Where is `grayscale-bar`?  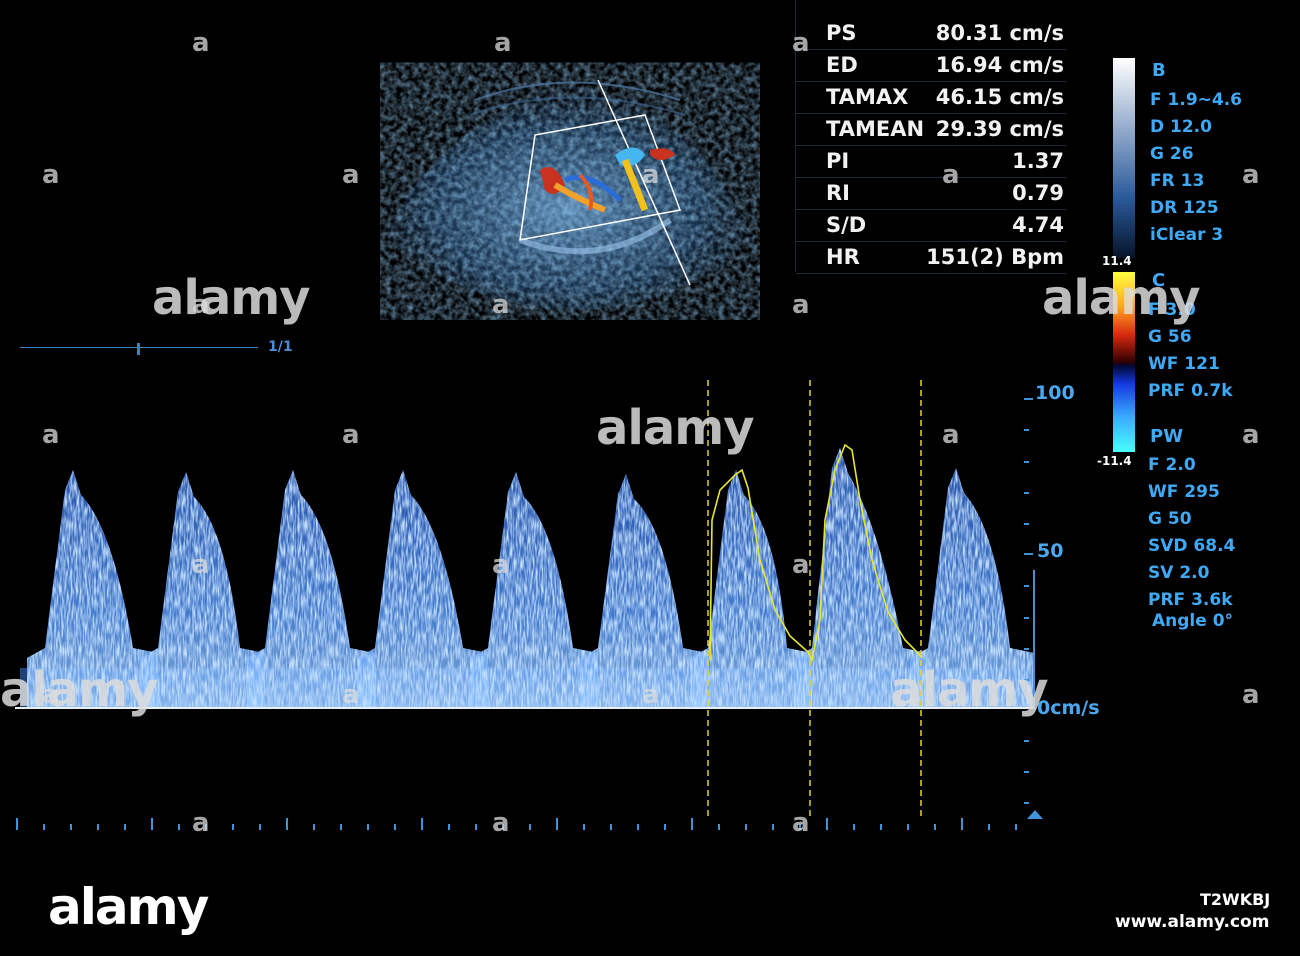
grayscale-bar is located at coordinates (1124, 158).